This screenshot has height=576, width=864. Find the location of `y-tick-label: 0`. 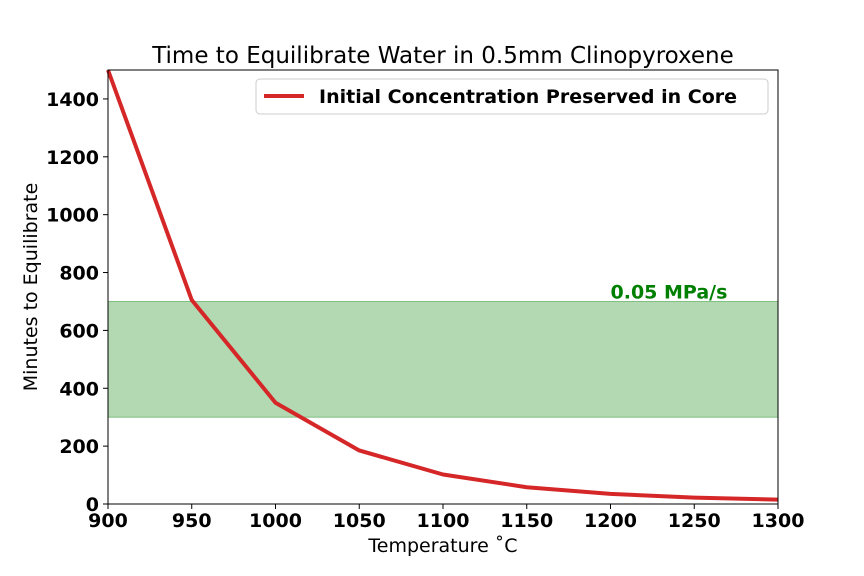

y-tick-label: 0 is located at coordinates (92, 505).